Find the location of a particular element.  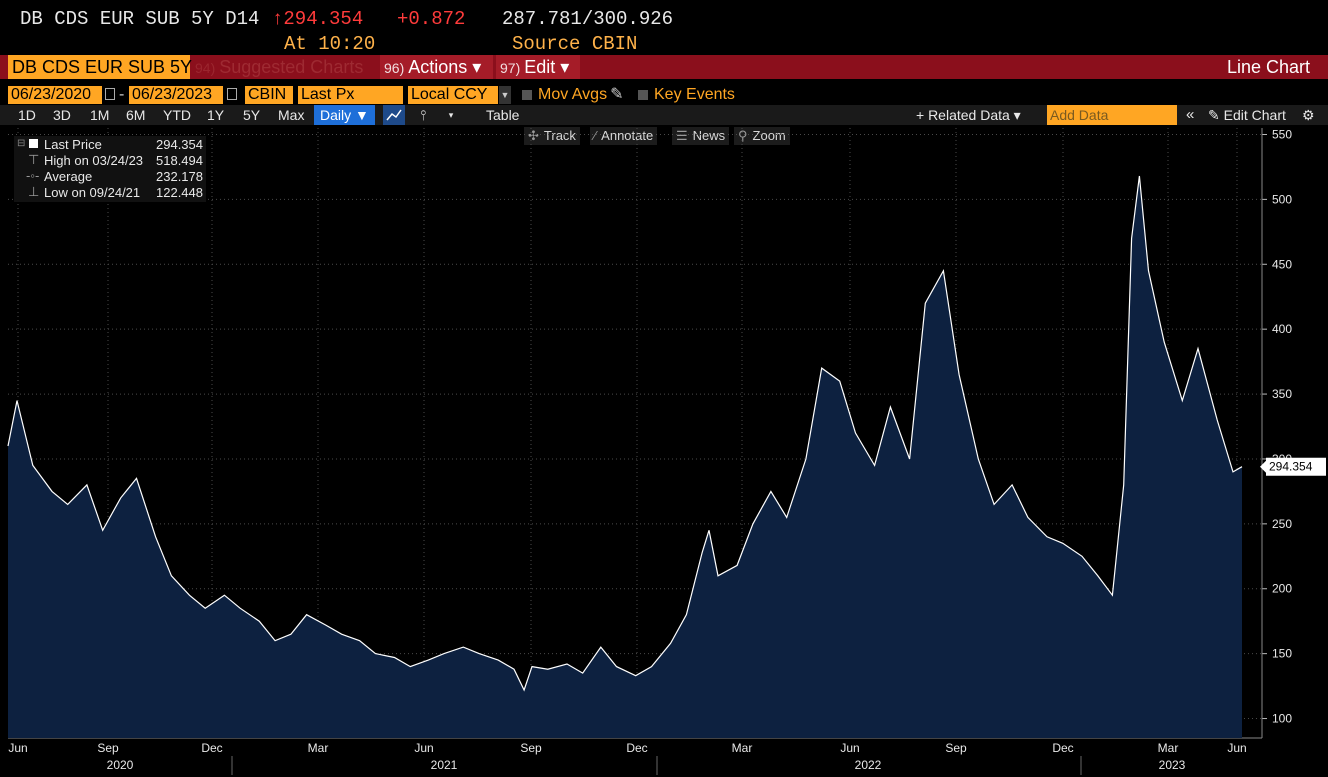

zoom-icon: ⚲ is located at coordinates (743, 135).